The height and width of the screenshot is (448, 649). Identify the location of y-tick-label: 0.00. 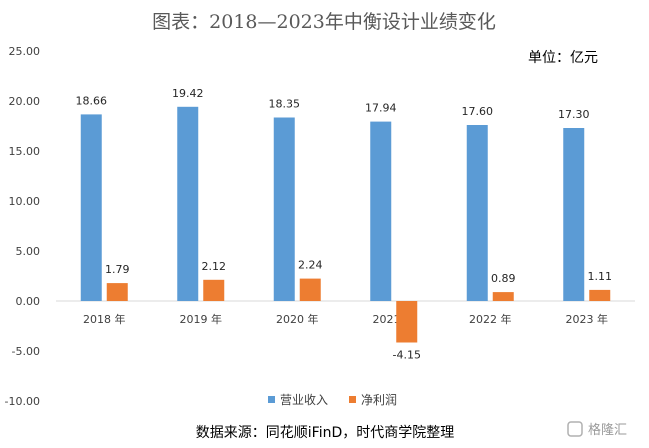
(28, 301).